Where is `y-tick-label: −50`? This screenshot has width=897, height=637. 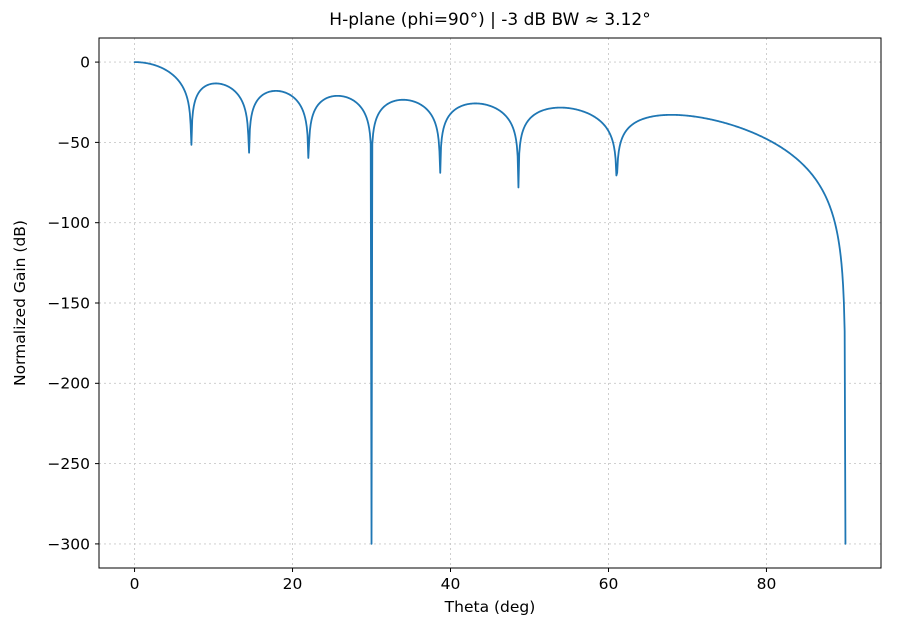 y-tick-label: −50 is located at coordinates (73, 143).